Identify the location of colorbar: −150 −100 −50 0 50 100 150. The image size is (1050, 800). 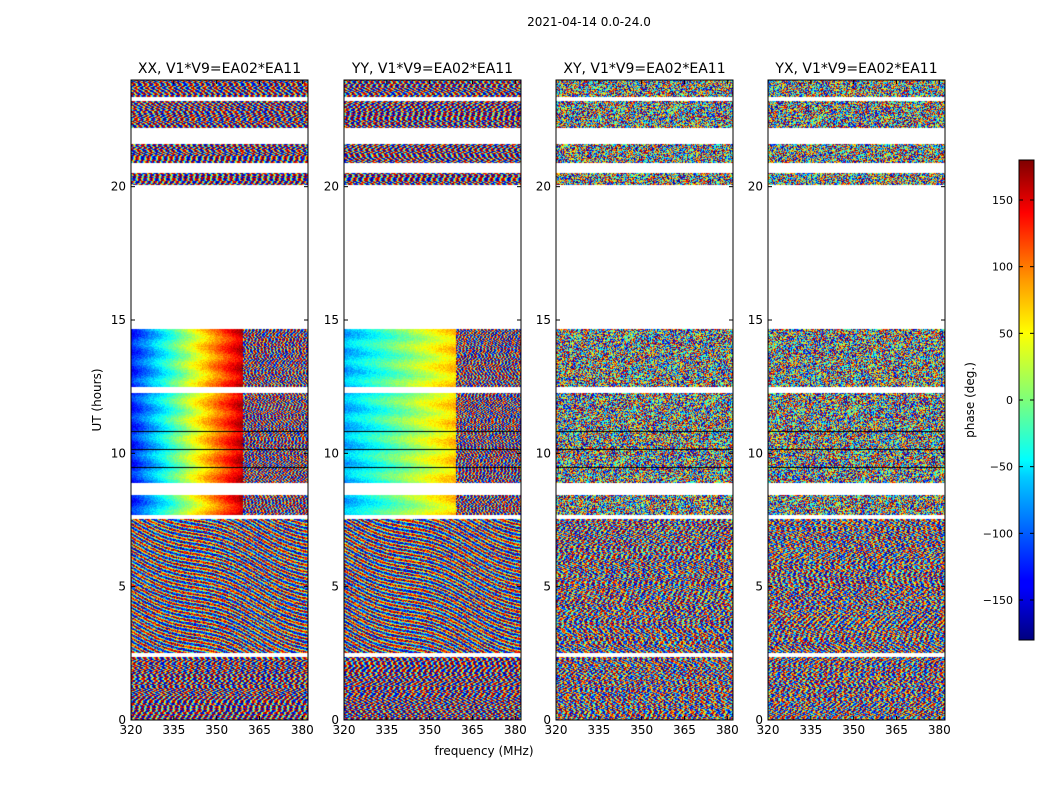
(1009, 400).